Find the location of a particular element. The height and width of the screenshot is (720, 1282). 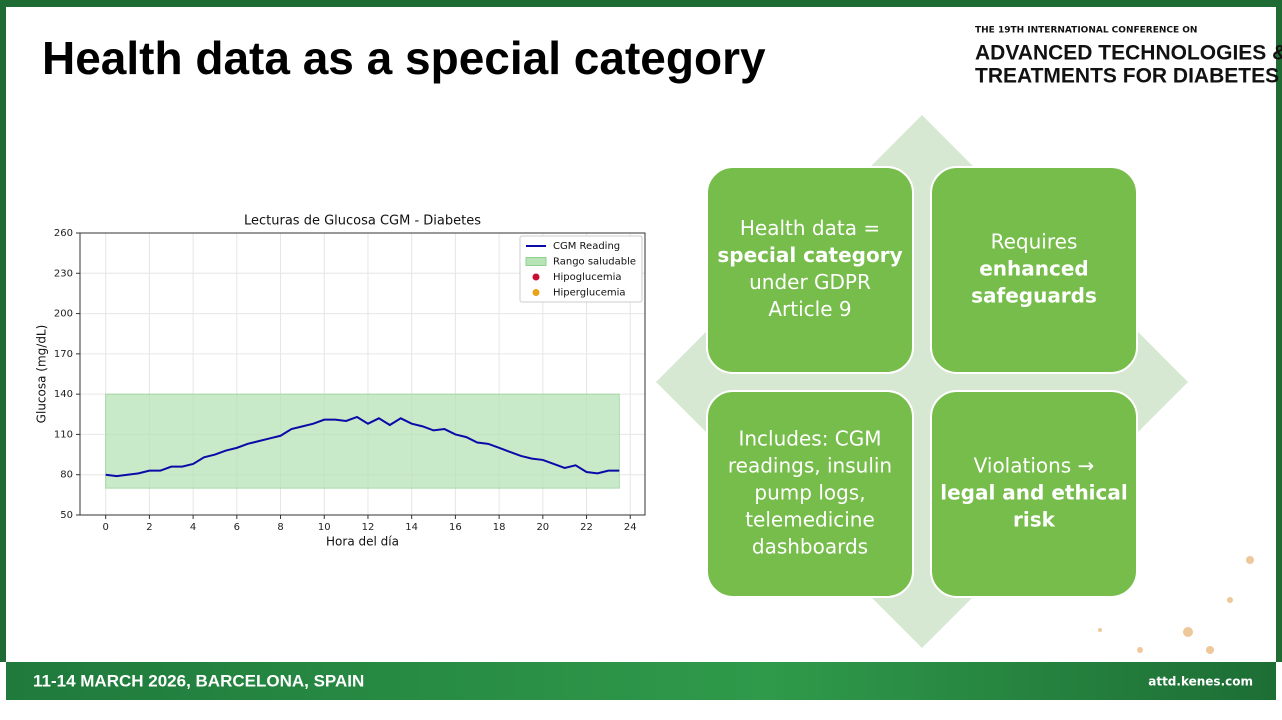

y-axis-label: Glucosa (mg/dL) is located at coordinates (42, 374).